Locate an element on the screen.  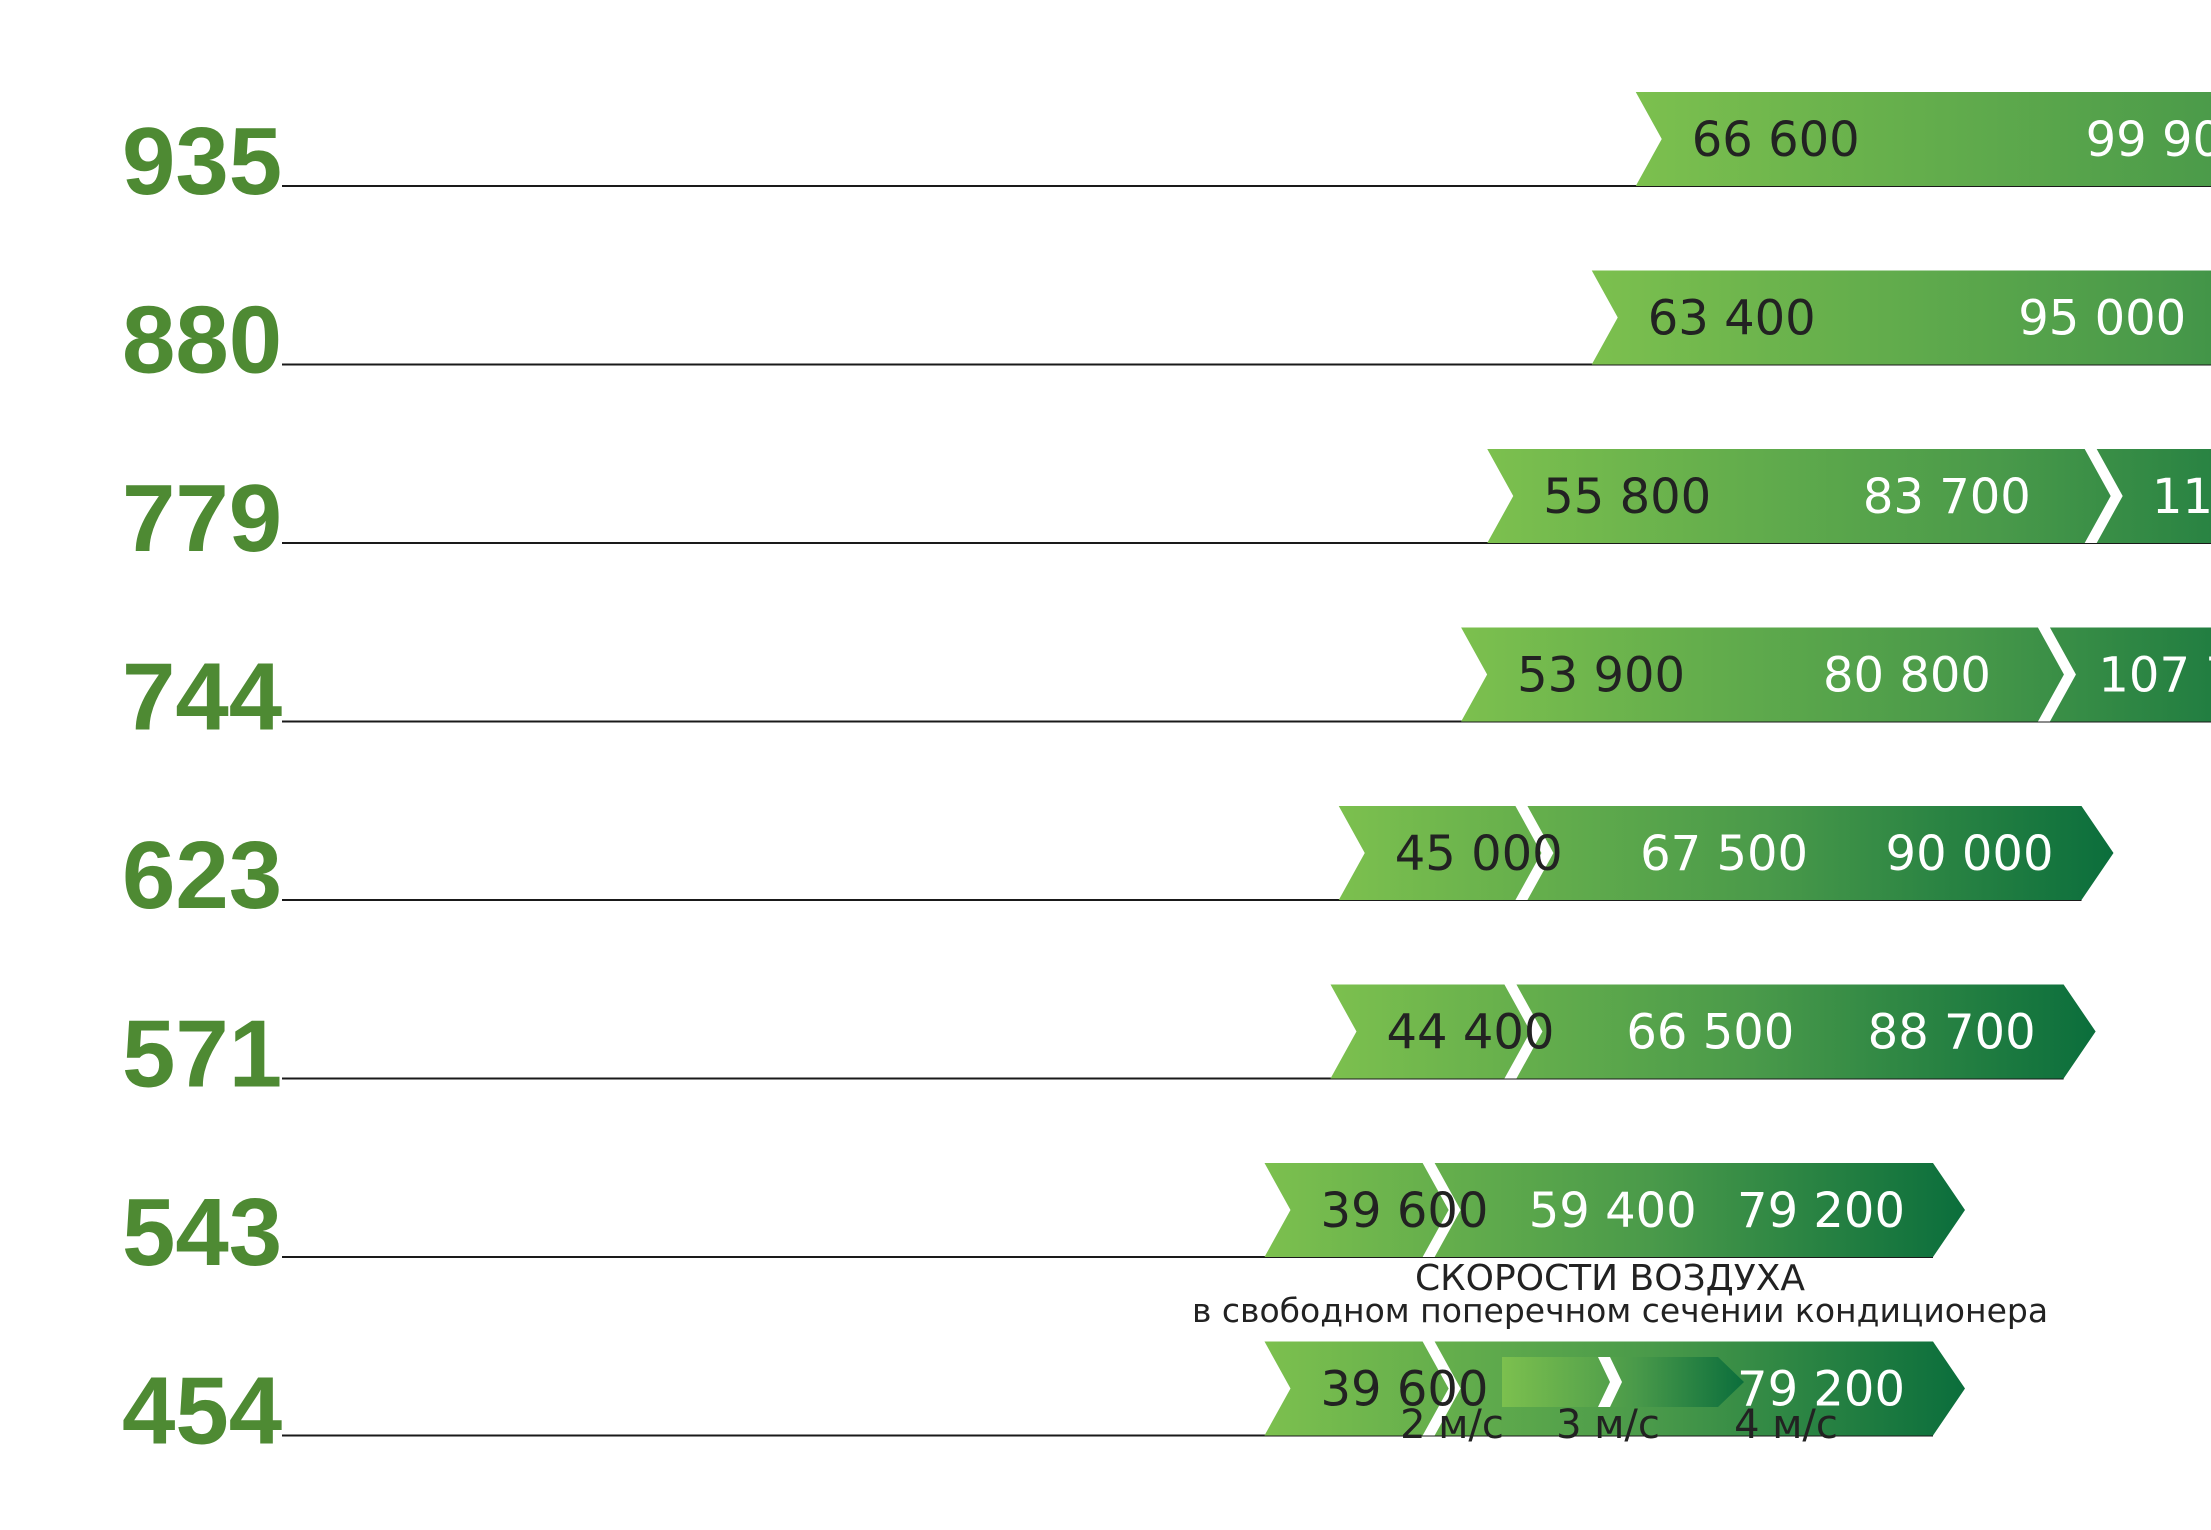
bar-value-label: 59 400 is located at coordinates (1613, 1211).